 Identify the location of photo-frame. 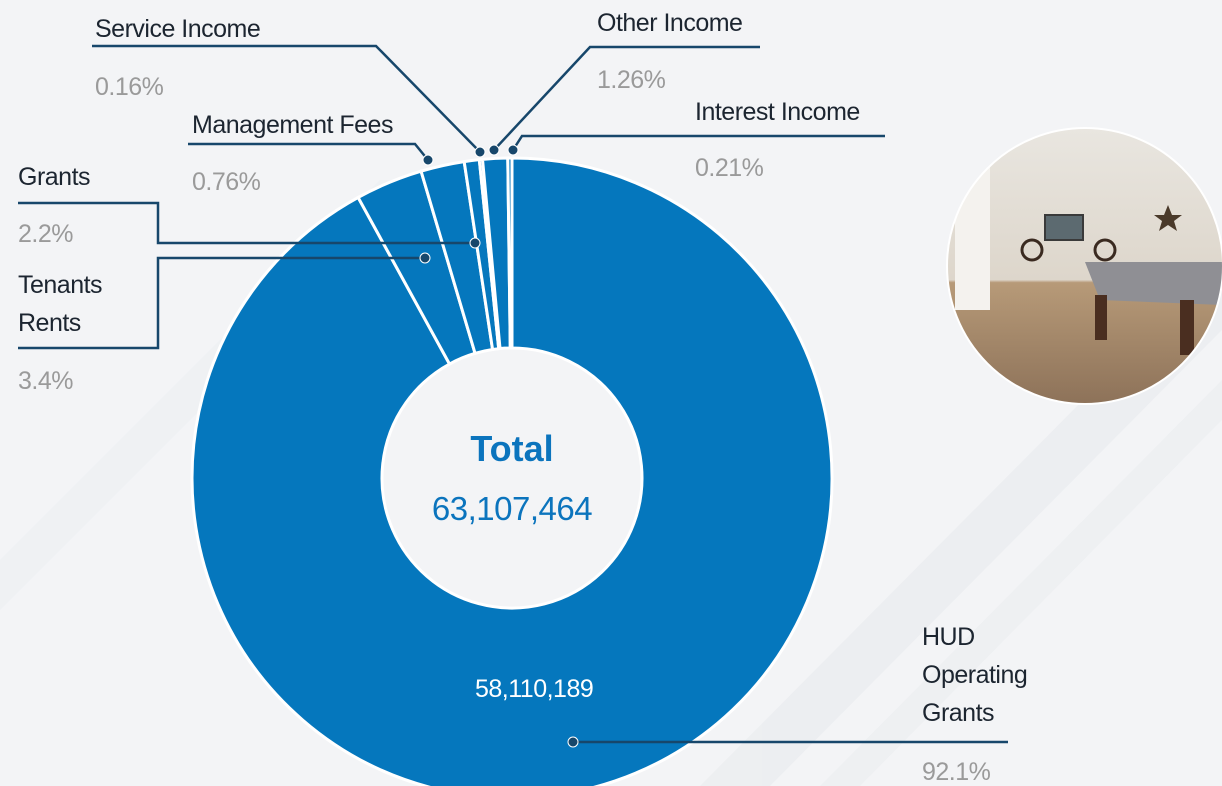
(1084, 266).